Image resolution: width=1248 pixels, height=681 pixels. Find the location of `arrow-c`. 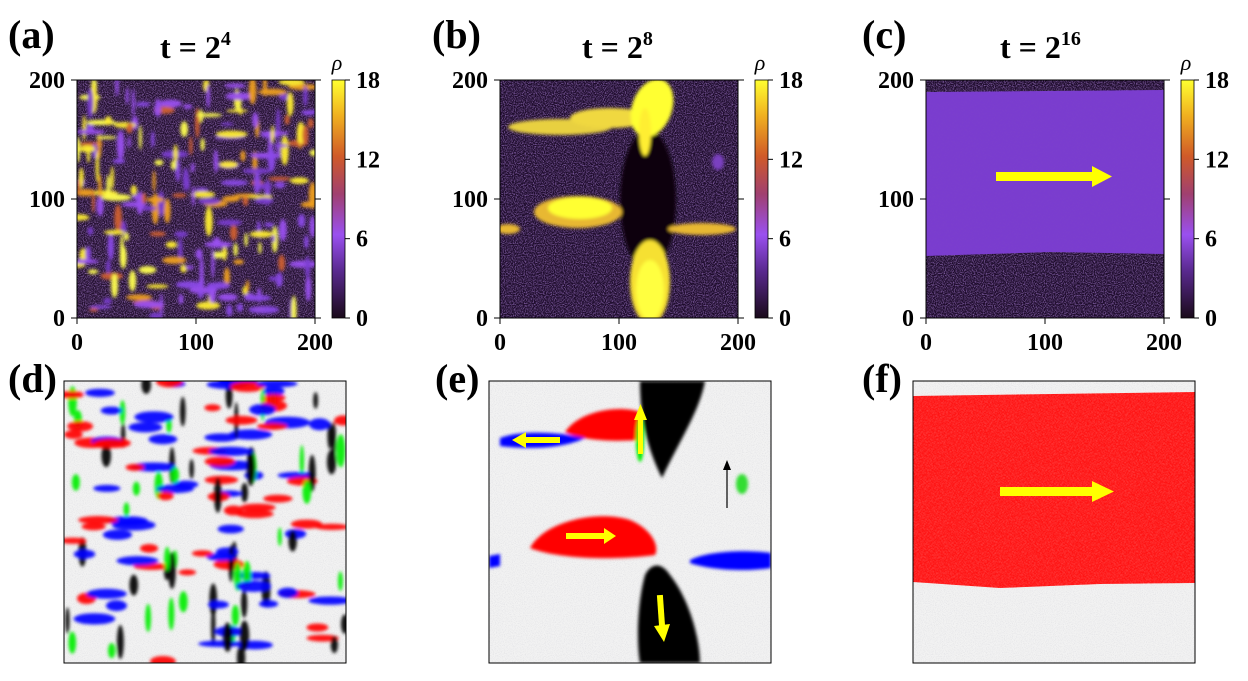

arrow-c is located at coordinates (1054, 176).